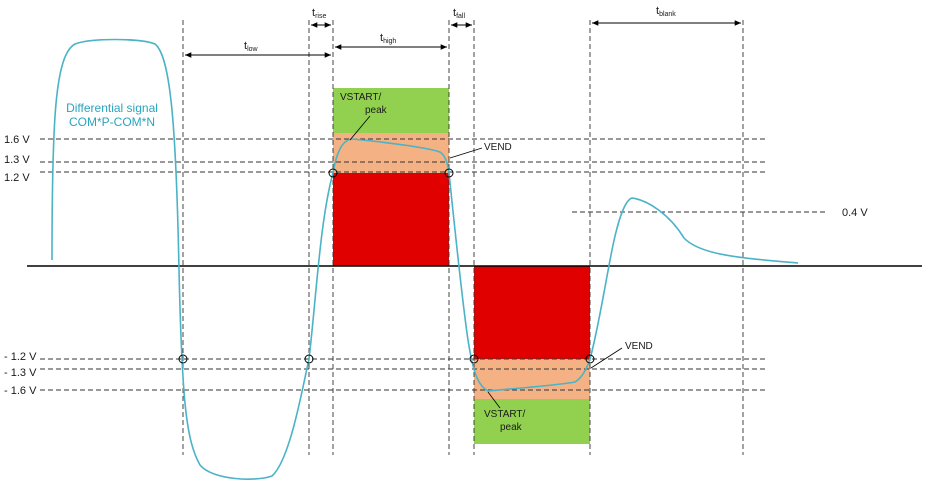 The height and width of the screenshot is (487, 926). What do you see at coordinates (391, 110) in the screenshot?
I see `green-zone-top` at bounding box center [391, 110].